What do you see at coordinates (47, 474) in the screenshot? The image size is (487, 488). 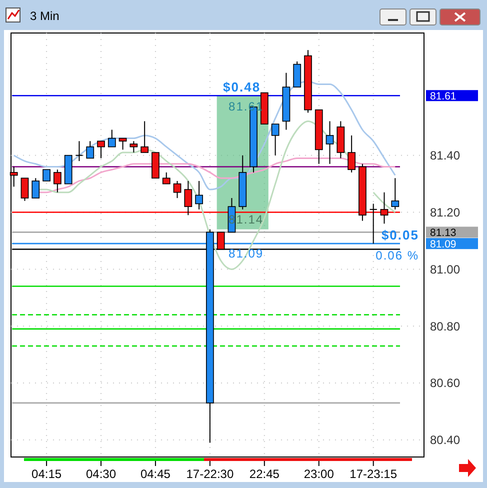 I see `x-tick-label: 04:15` at bounding box center [47, 474].